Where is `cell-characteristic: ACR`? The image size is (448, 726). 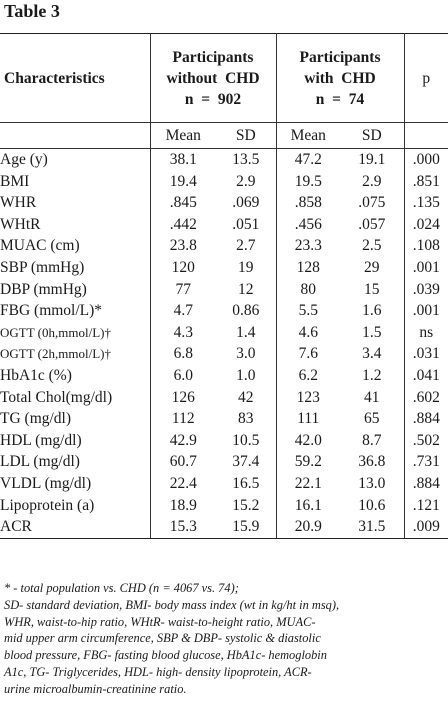 cell-characteristic: ACR is located at coordinates (75, 527).